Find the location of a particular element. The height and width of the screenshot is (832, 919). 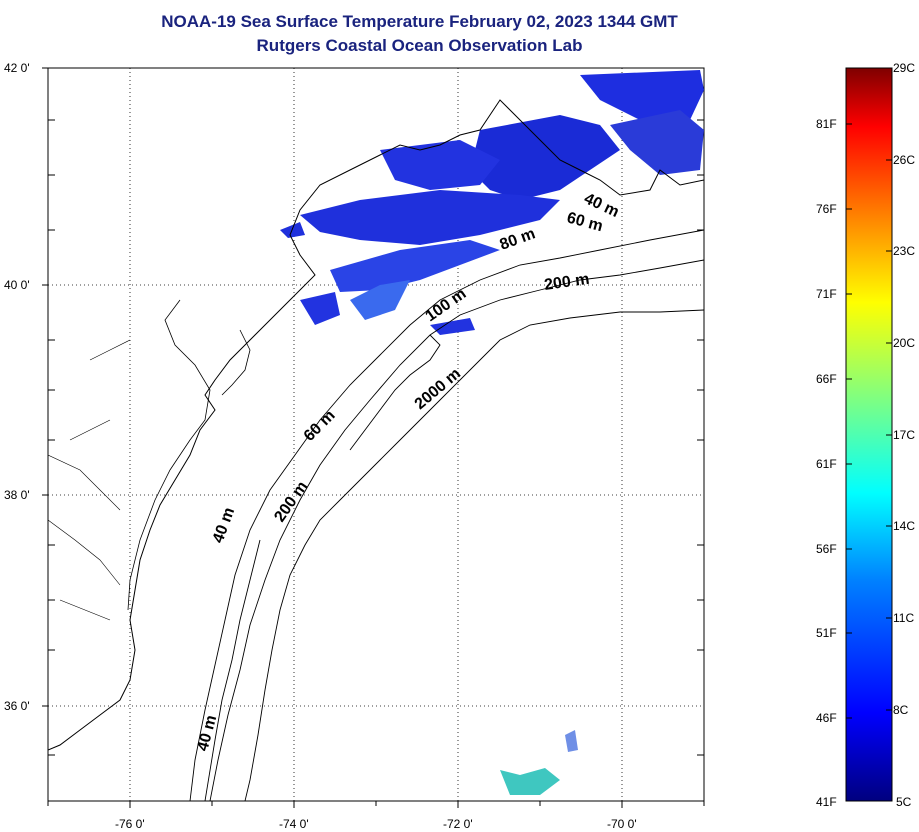

colorbar-label-51f: 51F is located at coordinates (826, 633).